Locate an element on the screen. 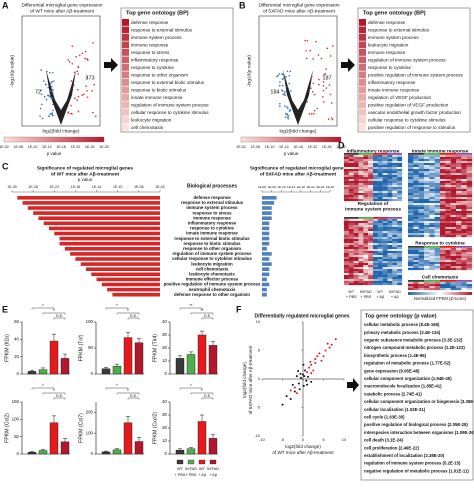 The height and width of the screenshot is (491, 474). p-legend-tick: 1E-18 is located at coordinates (61, 147).